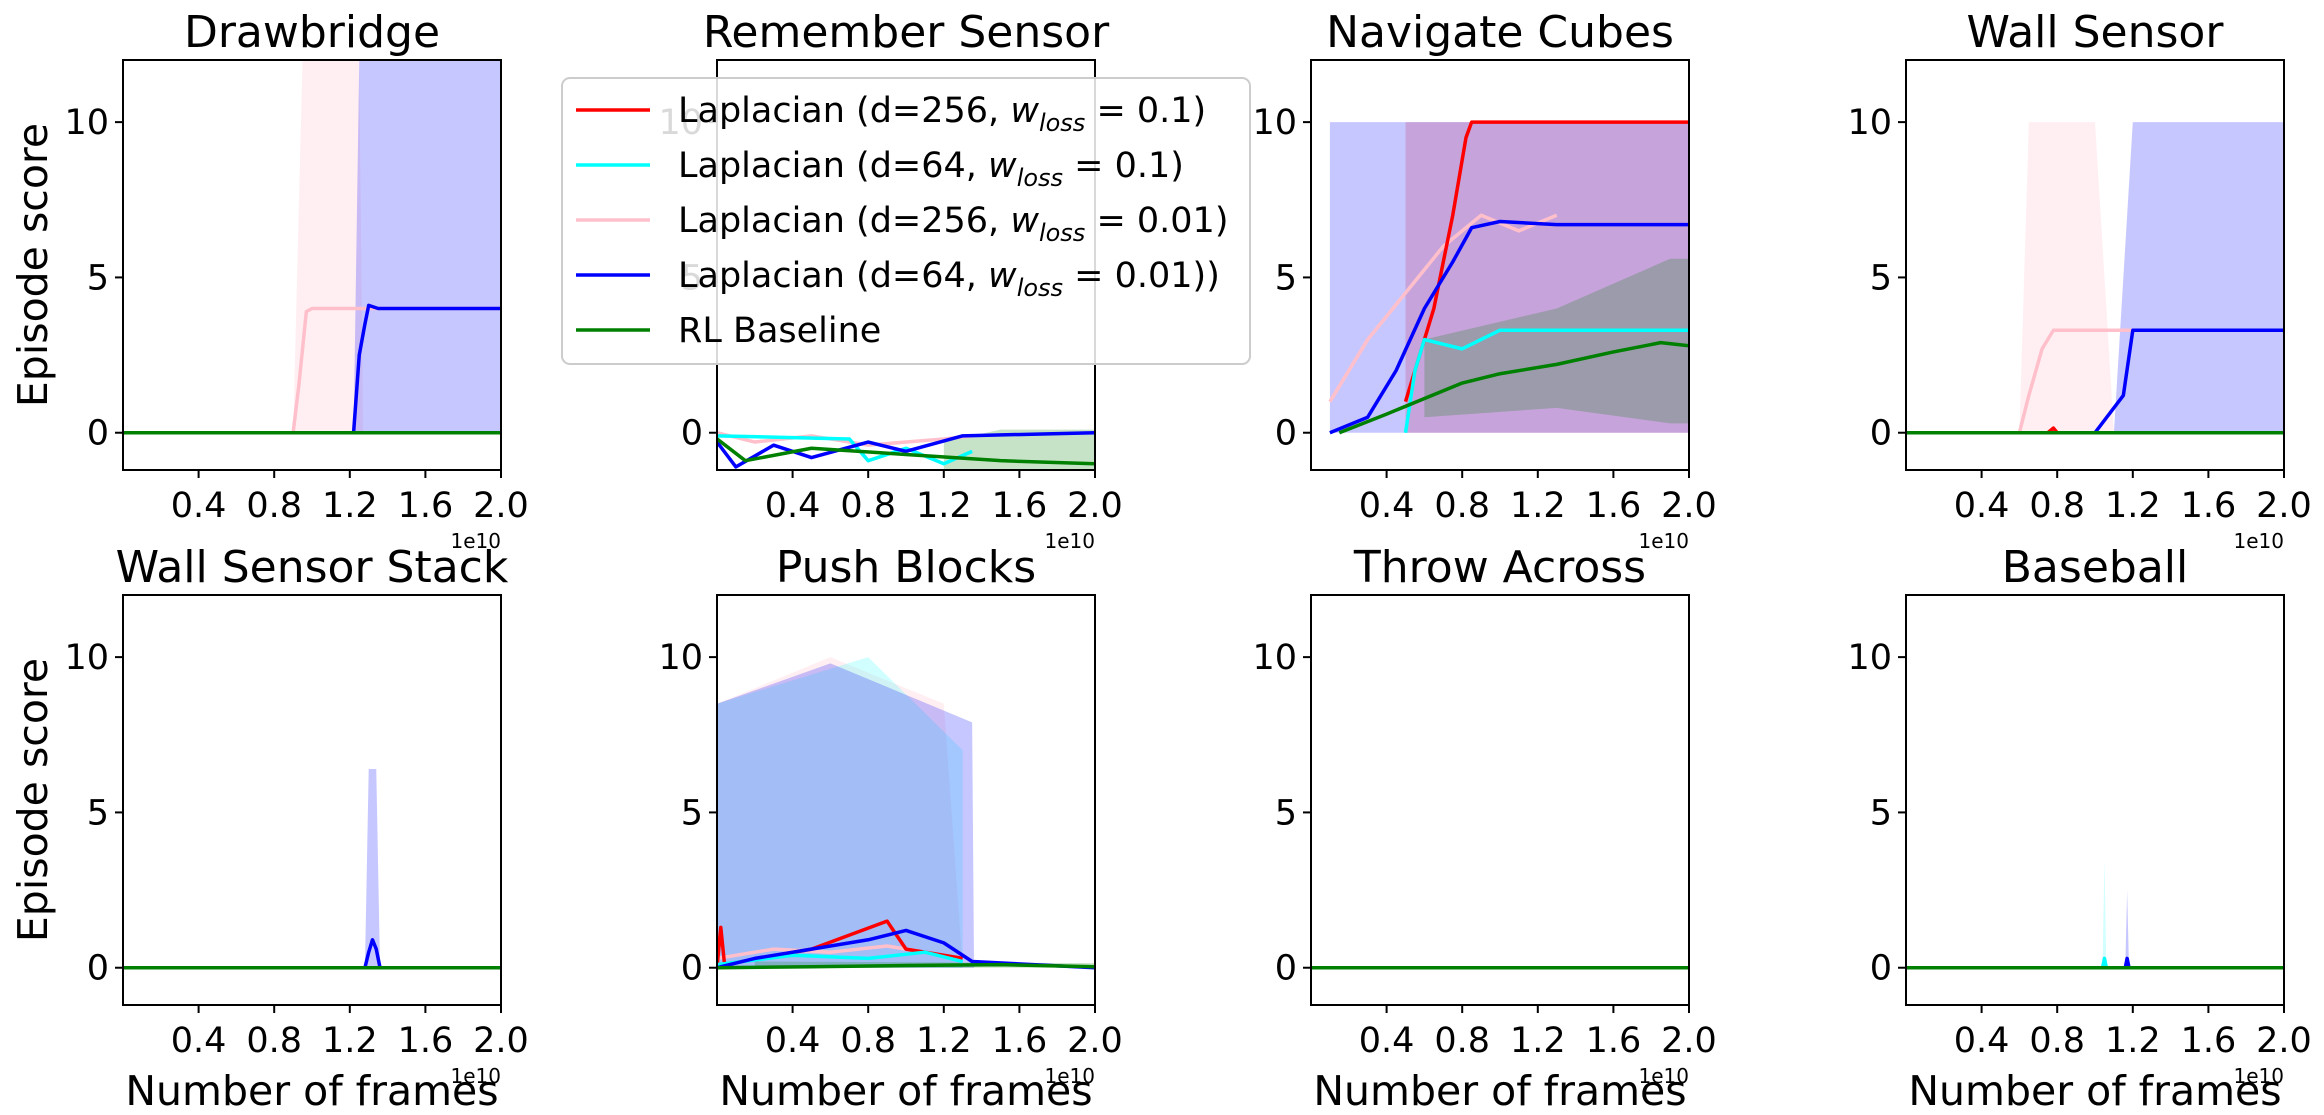  I want to click on legend-label-lap64_001: Laplacian (d=64, wloss = 0.01)), so click(949, 279).